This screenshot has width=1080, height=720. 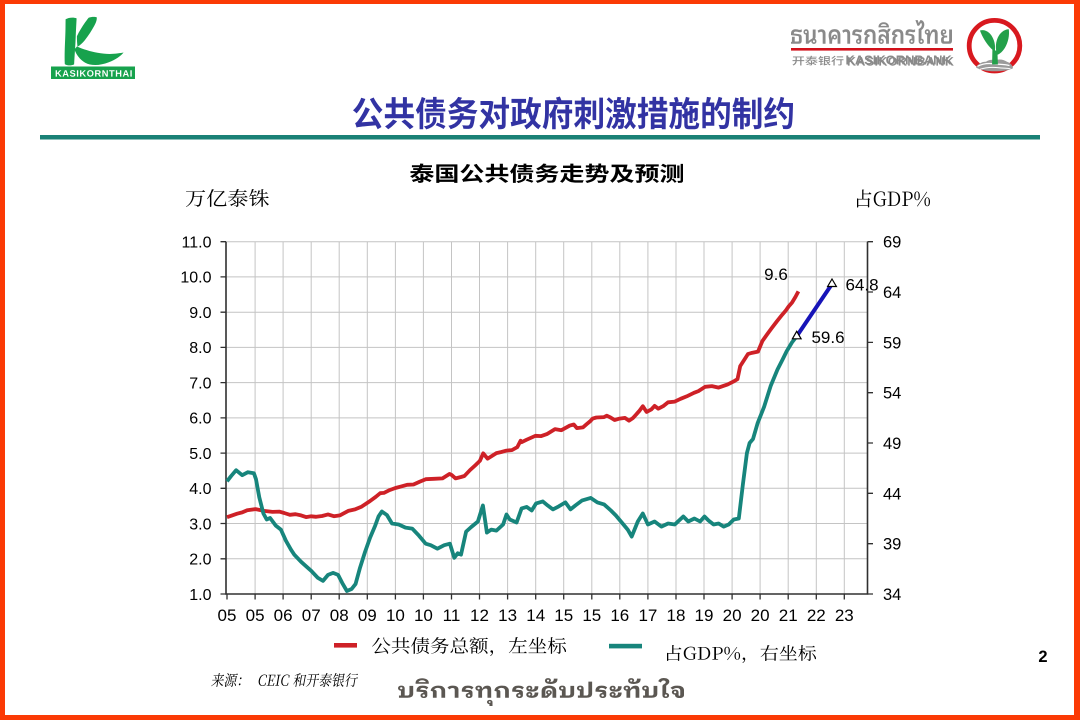 I want to click on svg-text: 44, so click(x=892, y=494).